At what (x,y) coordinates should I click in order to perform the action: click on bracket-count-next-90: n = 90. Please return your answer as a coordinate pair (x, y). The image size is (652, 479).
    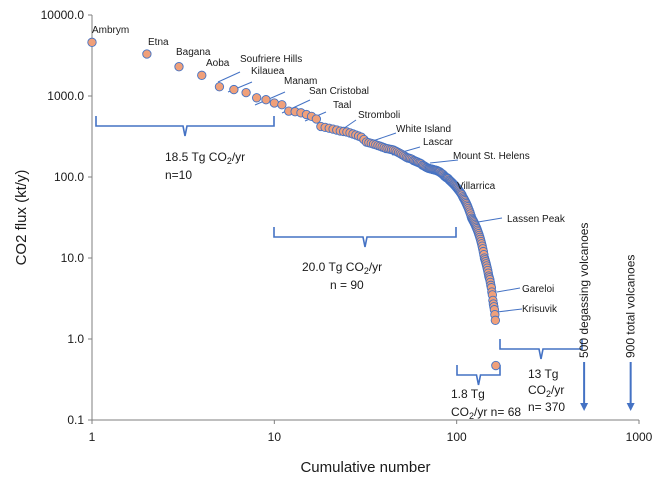
    Looking at the image, I should click on (347, 285).